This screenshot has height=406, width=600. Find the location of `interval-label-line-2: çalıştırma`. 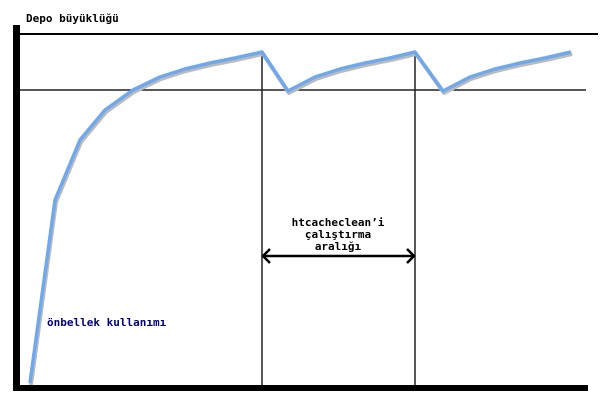

interval-label-line-2: çalıştırma is located at coordinates (338, 234).